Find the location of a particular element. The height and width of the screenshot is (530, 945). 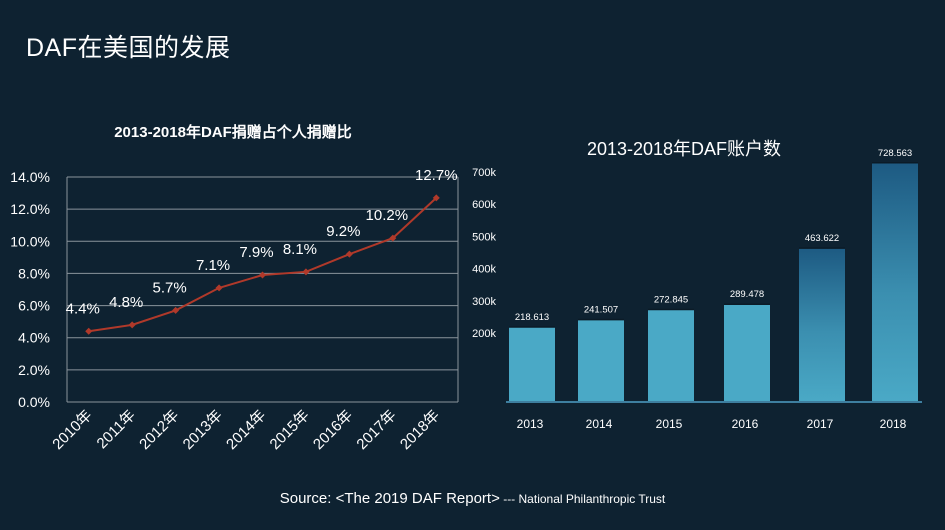

bar-data-label: 463.622 is located at coordinates (822, 238).